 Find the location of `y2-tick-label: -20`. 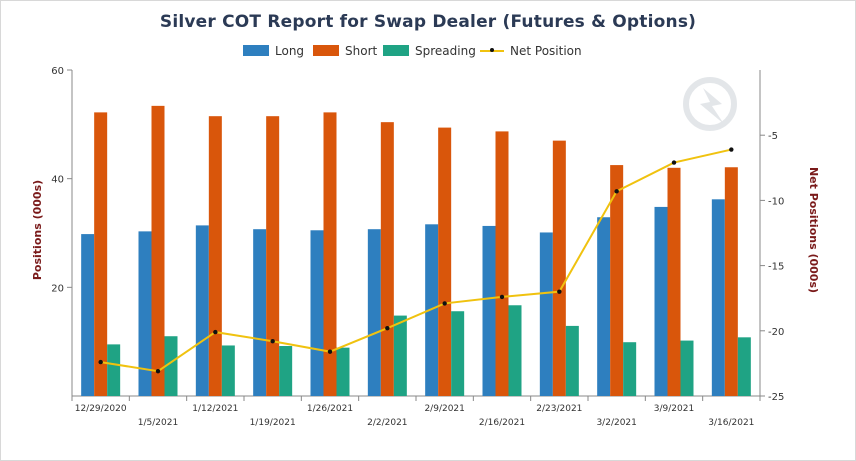

y2-tick-label: -20 is located at coordinates (776, 332).